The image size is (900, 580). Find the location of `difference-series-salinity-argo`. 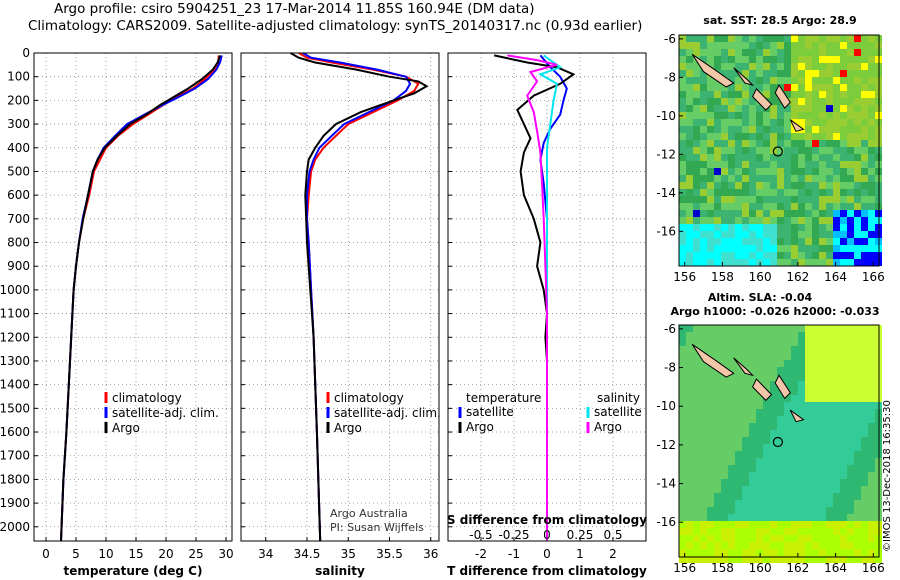

difference-series-salinity-argo is located at coordinates (532, 297).